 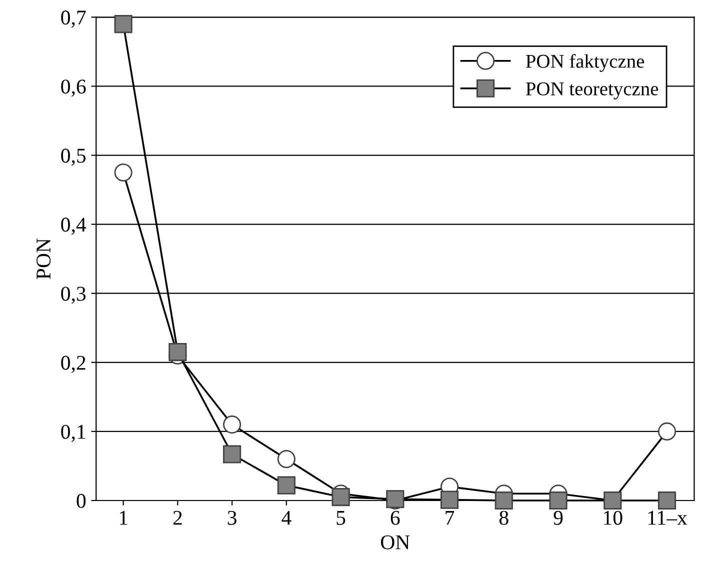 I want to click on y-tick-label: 0,6, so click(x=73, y=88).